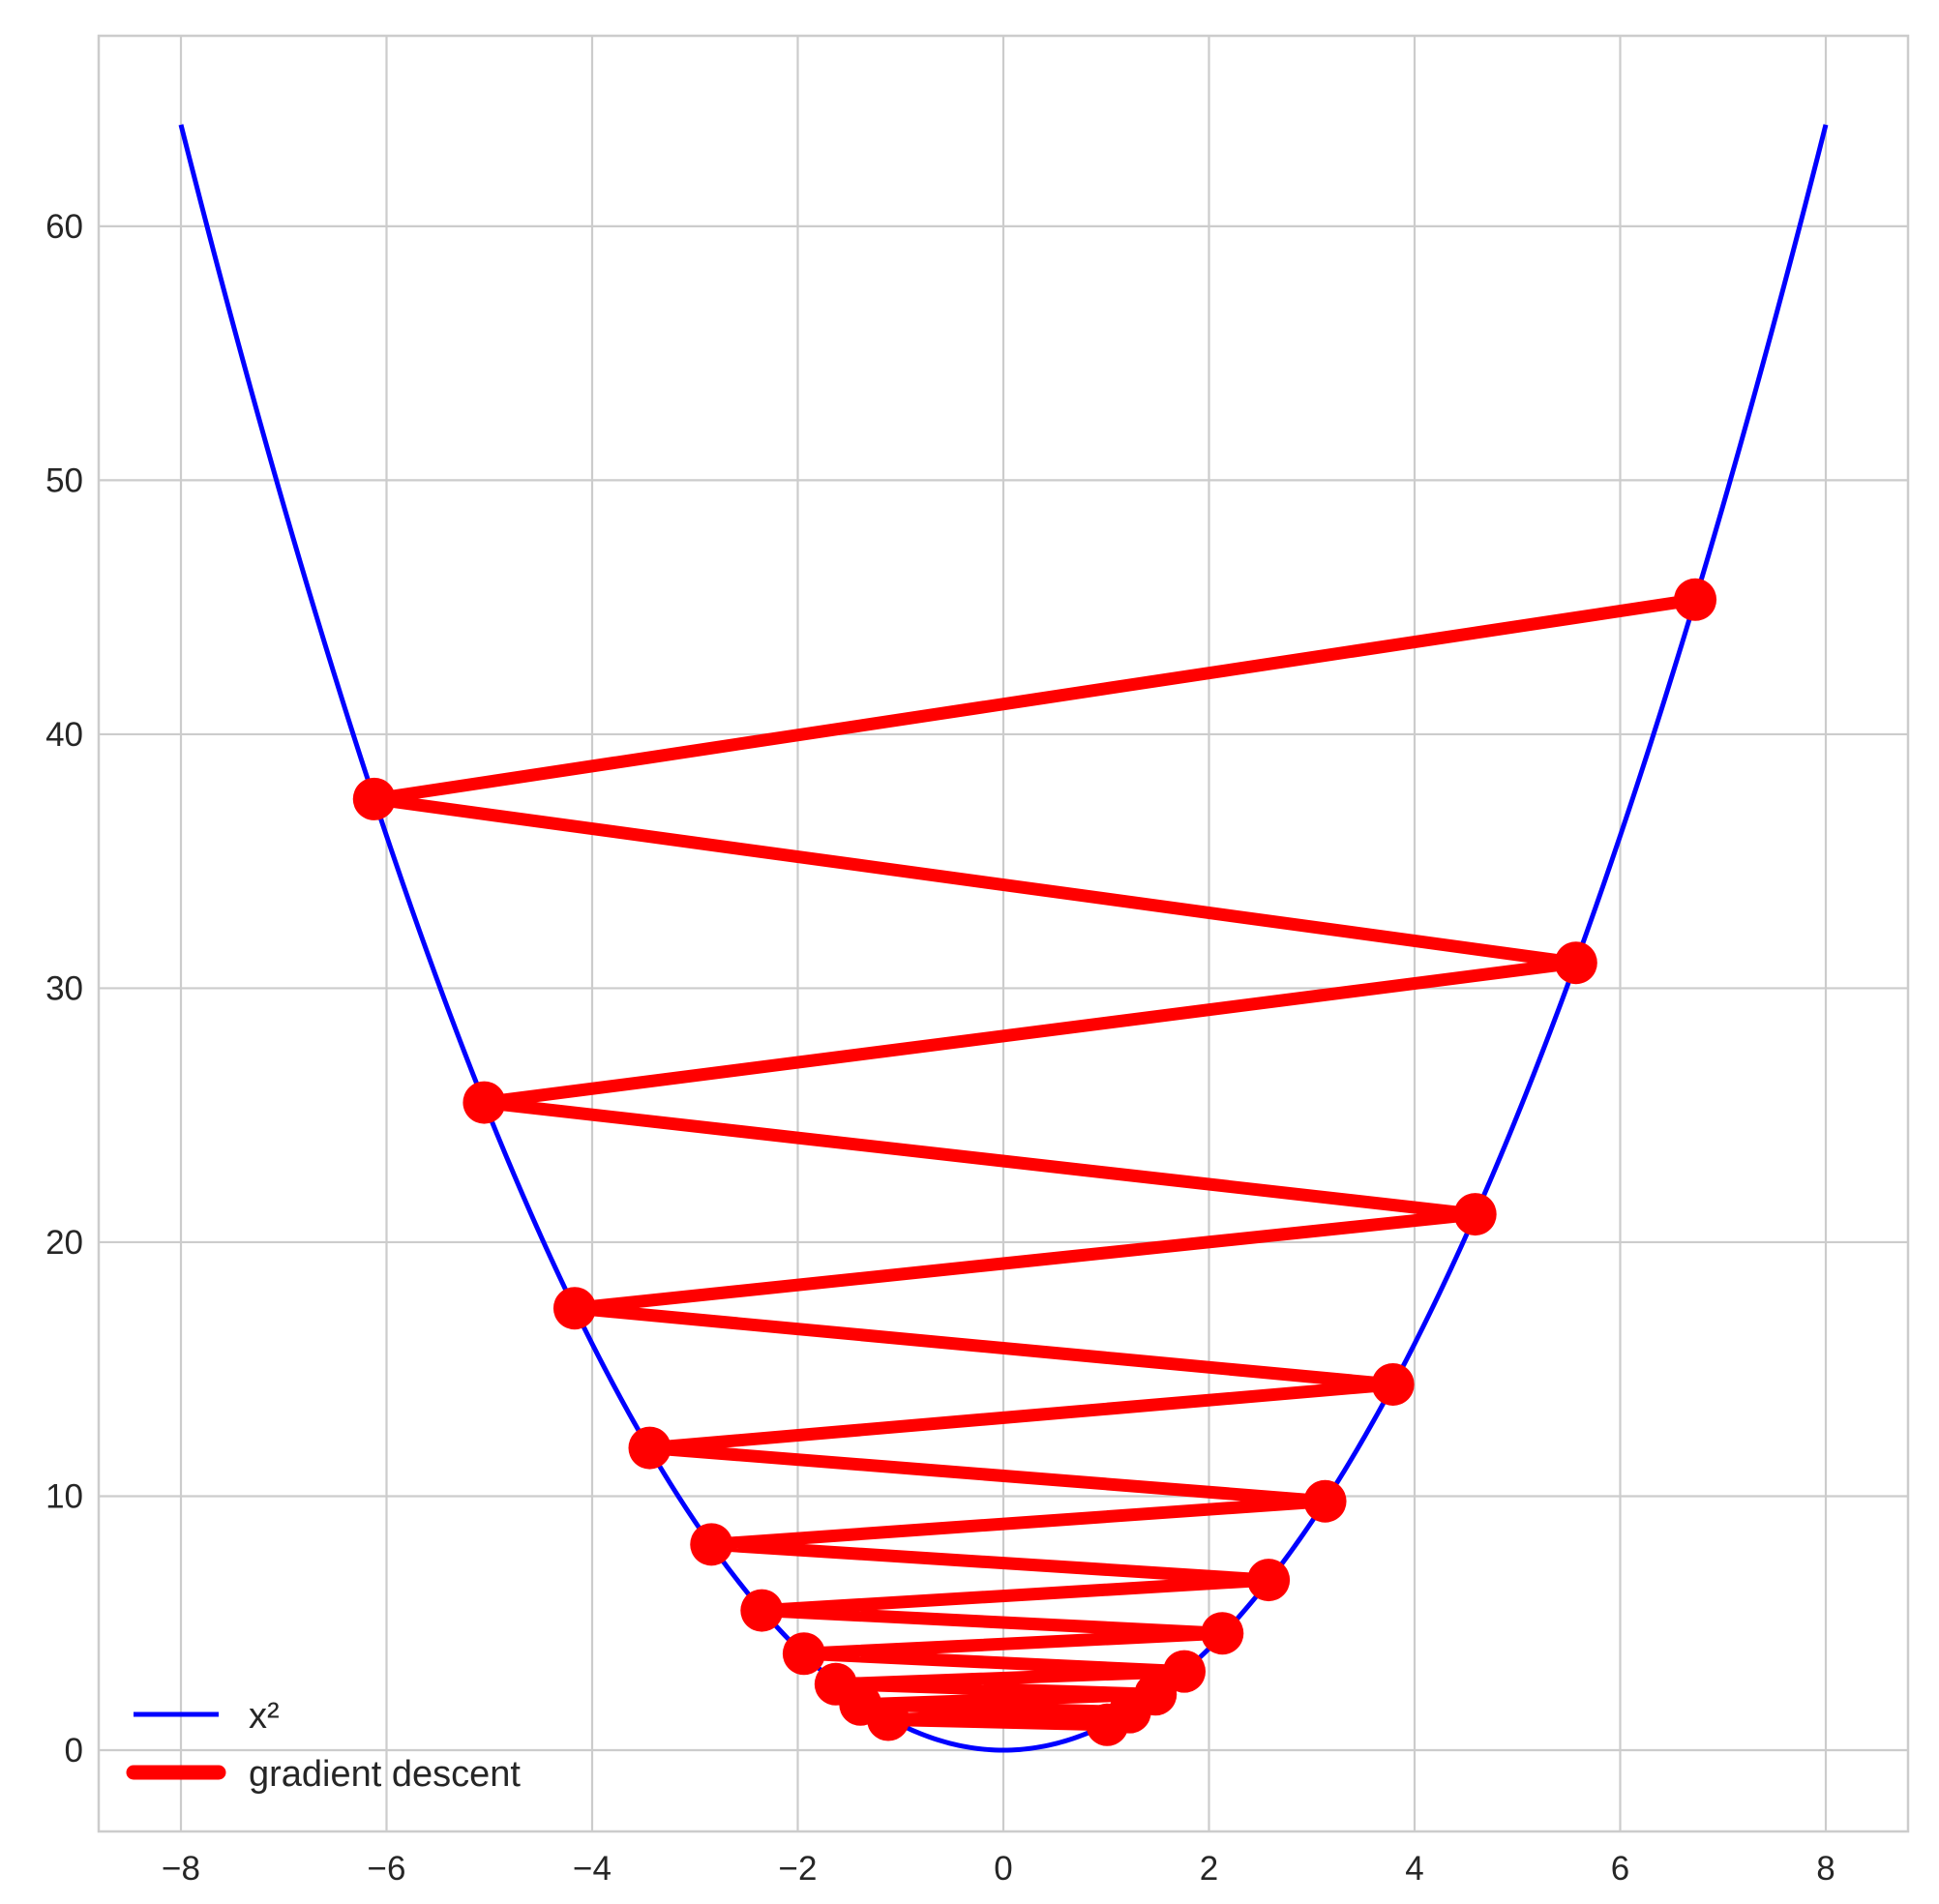 The image size is (1939, 1904). Describe the element at coordinates (592, 1869) in the screenshot. I see `x-tick-label: −4` at that location.